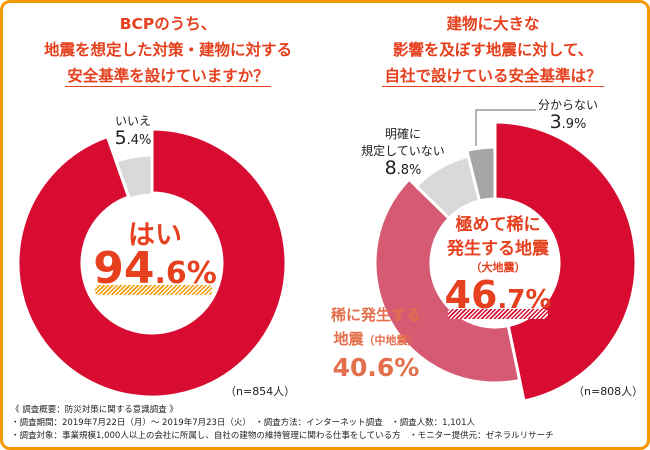 The width and height of the screenshot is (650, 450). Describe the element at coordinates (505, 127) in the screenshot. I see `leader-line-unknown` at that location.